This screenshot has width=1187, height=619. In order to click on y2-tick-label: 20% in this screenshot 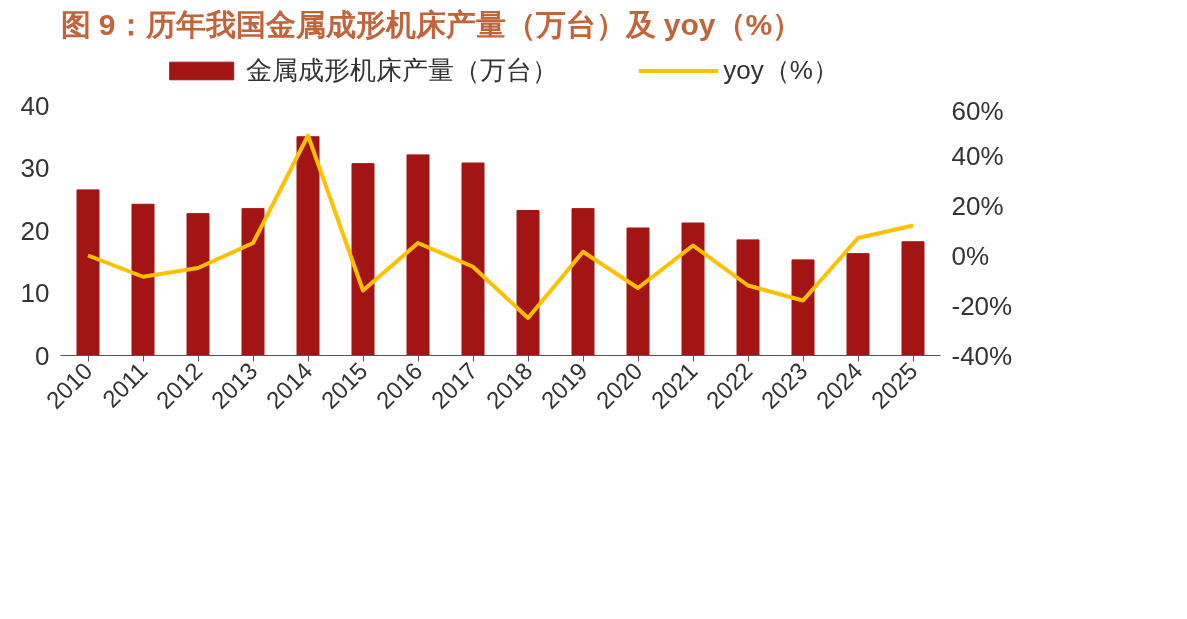, I will do `click(977, 205)`.